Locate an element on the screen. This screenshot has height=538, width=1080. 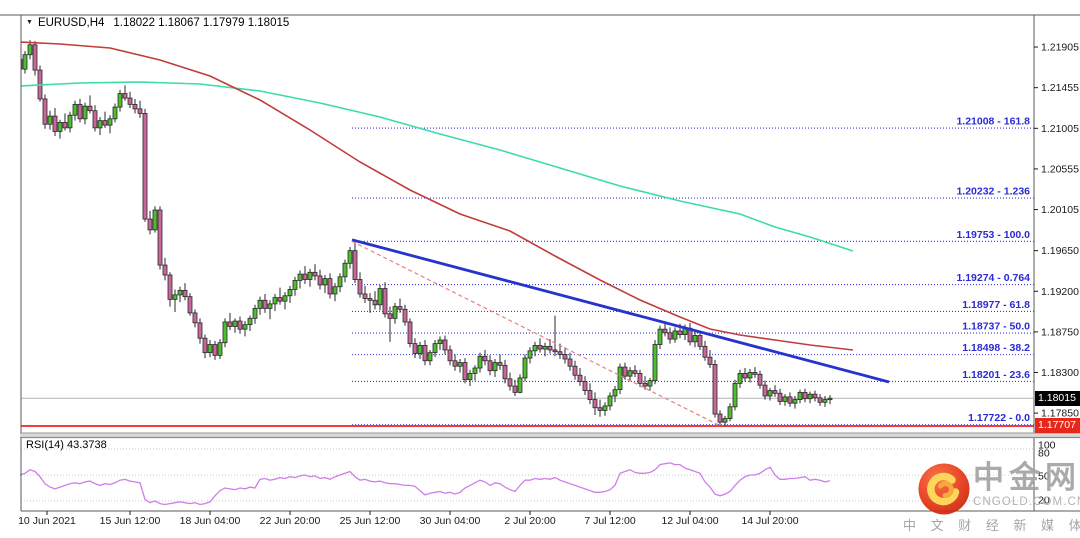
descending-trendline-blue is located at coordinates (620, 311).